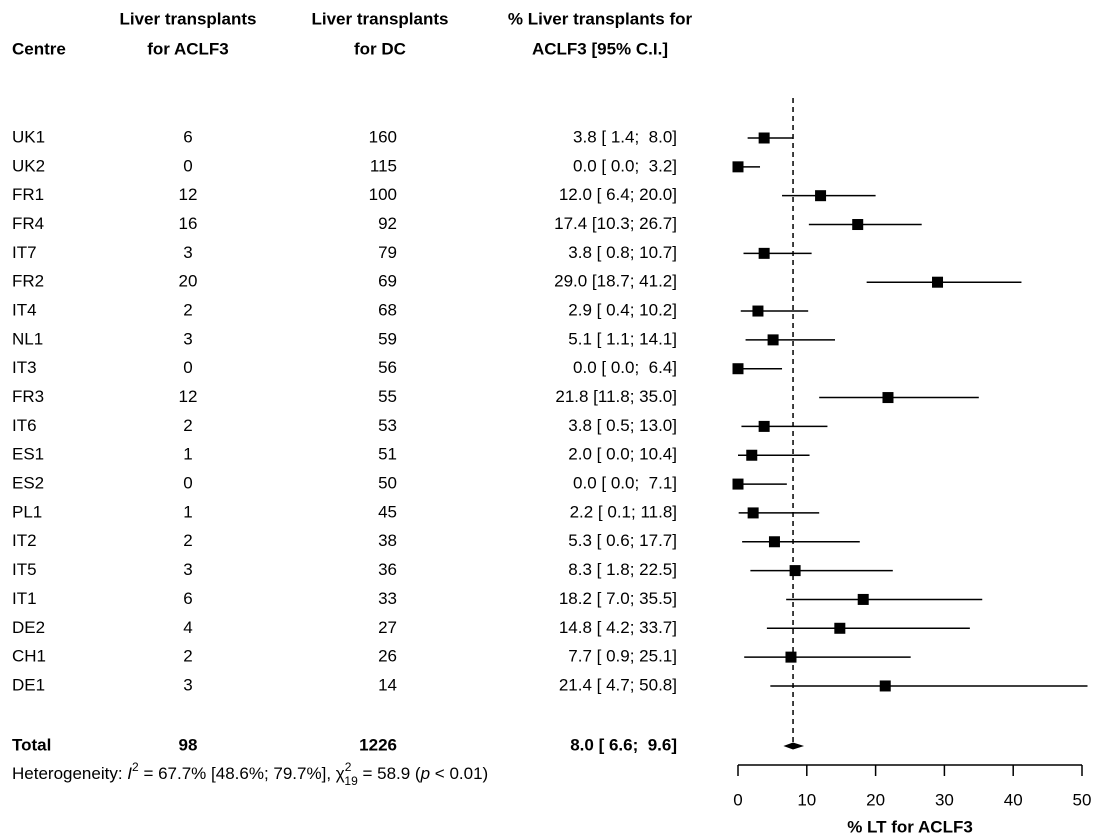 This screenshot has height=838, width=1099. Describe the element at coordinates (618, 627) in the screenshot. I see `ci-label: 14.8 [ 4.2; 33.7]` at that location.